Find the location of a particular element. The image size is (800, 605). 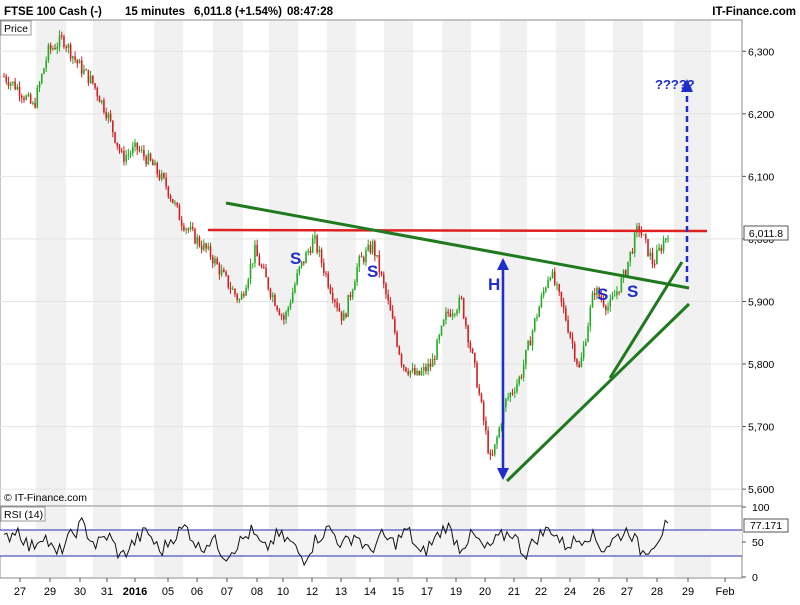

rsi-band-zone is located at coordinates (371, 543).